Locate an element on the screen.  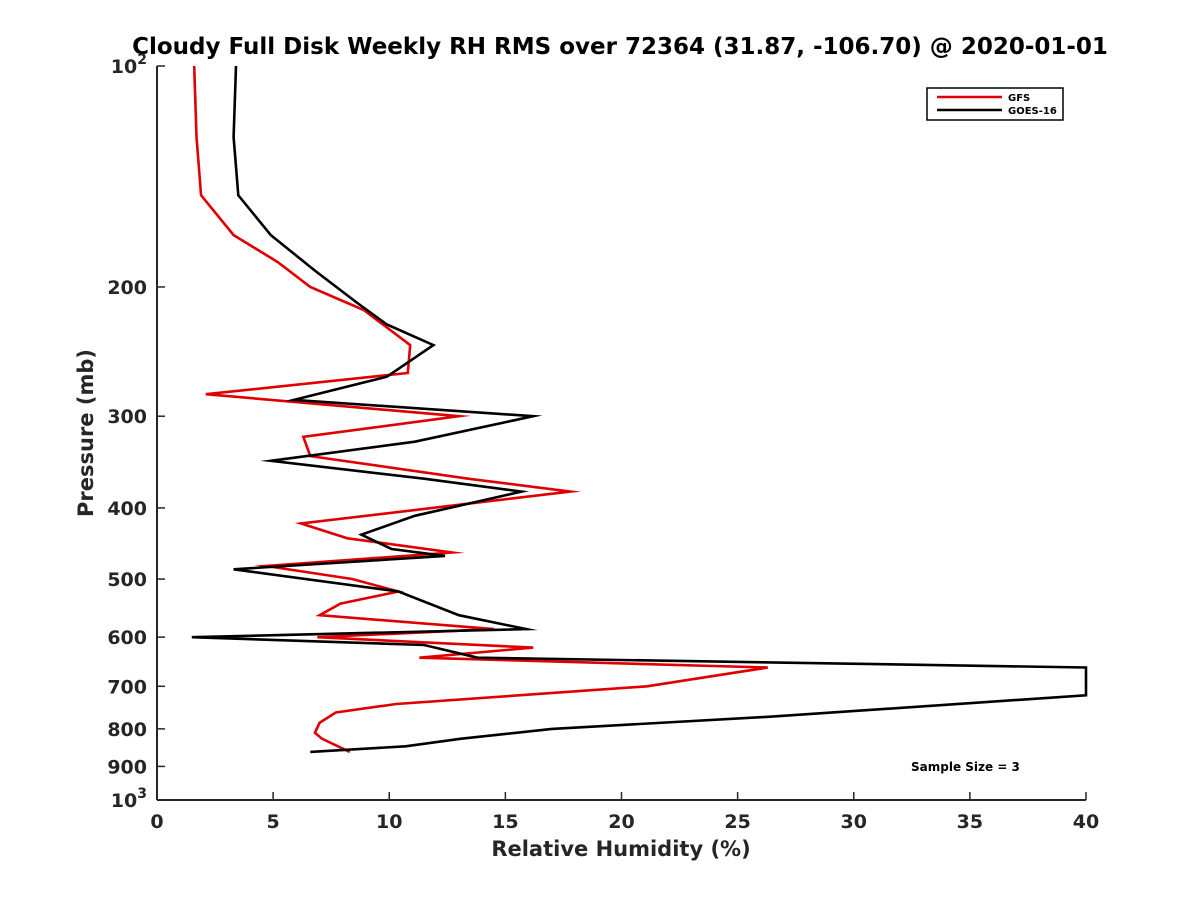
x-tick-label: 15 is located at coordinates (505, 822).